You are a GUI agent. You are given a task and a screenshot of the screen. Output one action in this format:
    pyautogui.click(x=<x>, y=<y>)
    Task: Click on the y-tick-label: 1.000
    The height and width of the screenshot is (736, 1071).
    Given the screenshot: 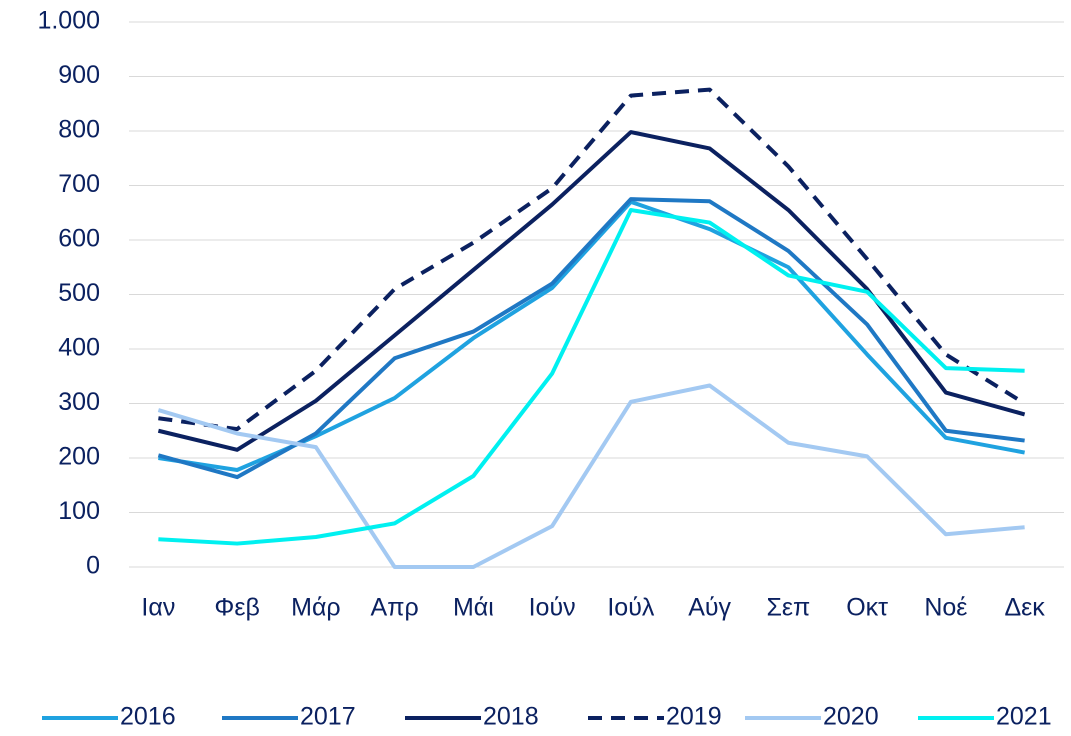 What is the action you would take?
    pyautogui.click(x=68, y=21)
    